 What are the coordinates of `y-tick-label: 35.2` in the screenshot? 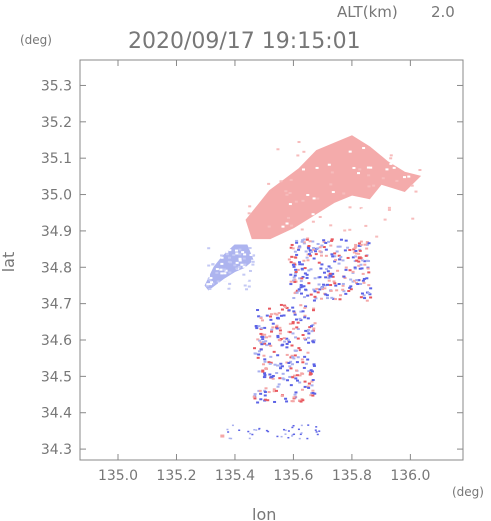 It's located at (56, 123).